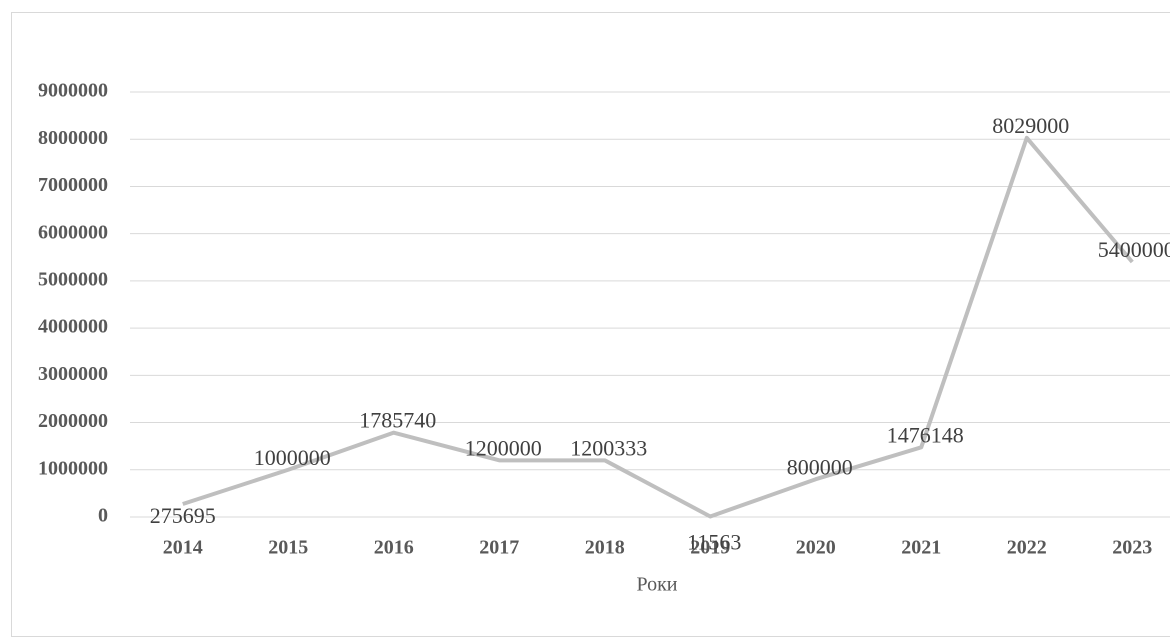 This screenshot has width=1170, height=637. I want to click on x-tick-label: 2021, so click(921, 548).